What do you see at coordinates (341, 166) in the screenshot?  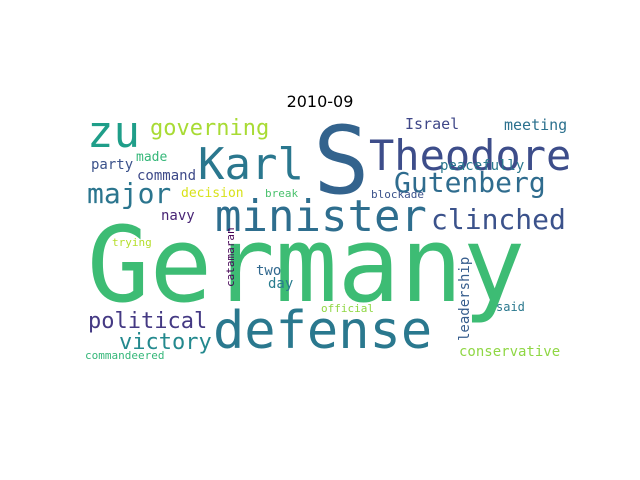 I see `word-s: S` at bounding box center [341, 166].